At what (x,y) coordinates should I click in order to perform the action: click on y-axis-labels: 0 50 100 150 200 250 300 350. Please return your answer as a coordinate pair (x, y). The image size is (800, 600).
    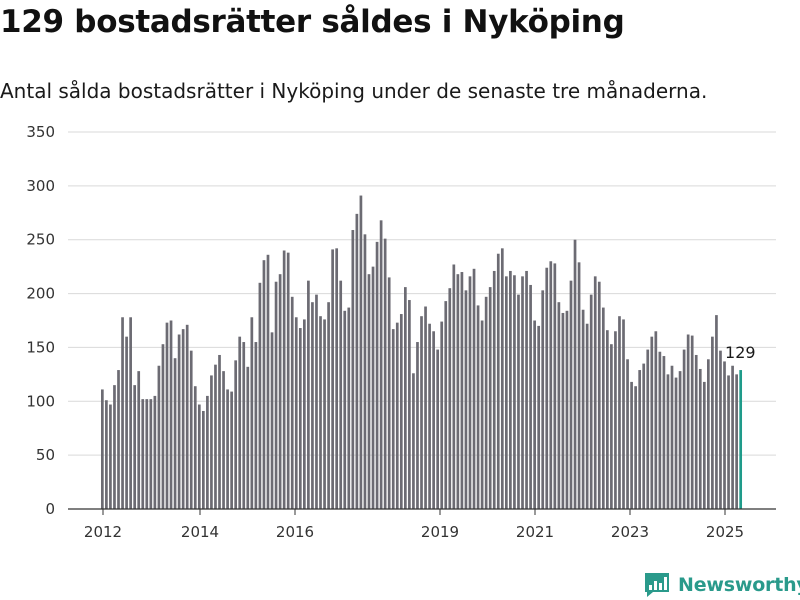
    Looking at the image, I should click on (40, 320).